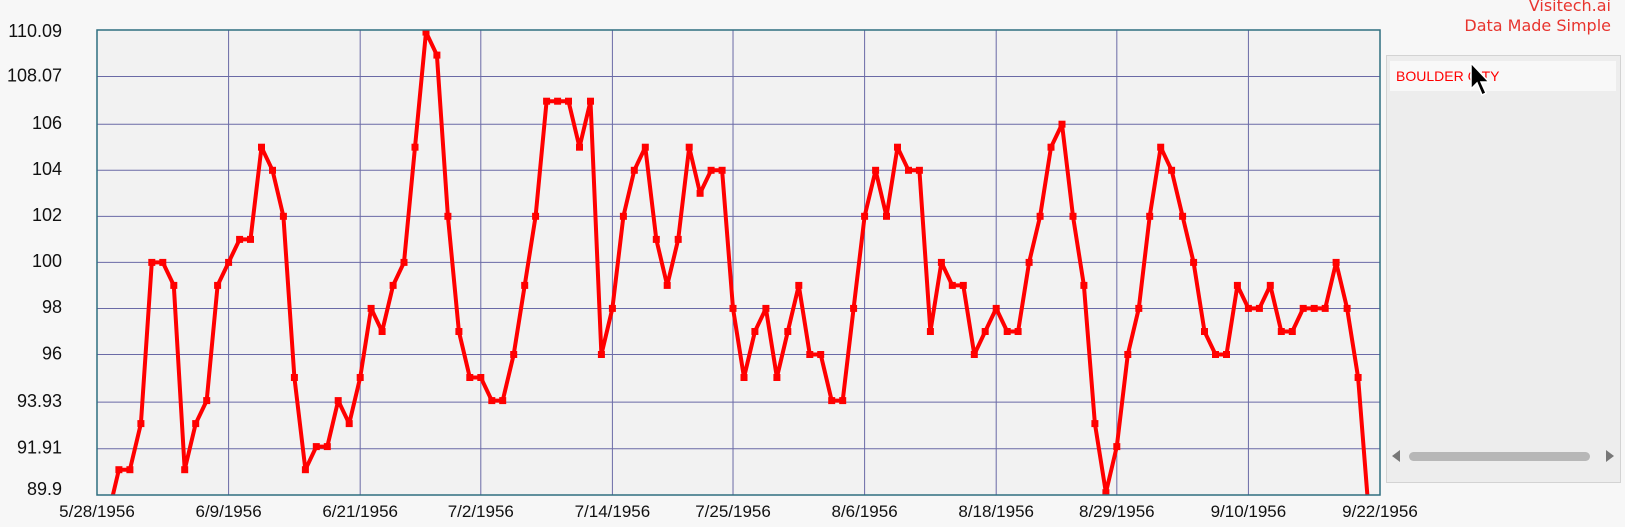 The height and width of the screenshot is (527, 1625). I want to click on legend-scrollbar, so click(1503, 456).